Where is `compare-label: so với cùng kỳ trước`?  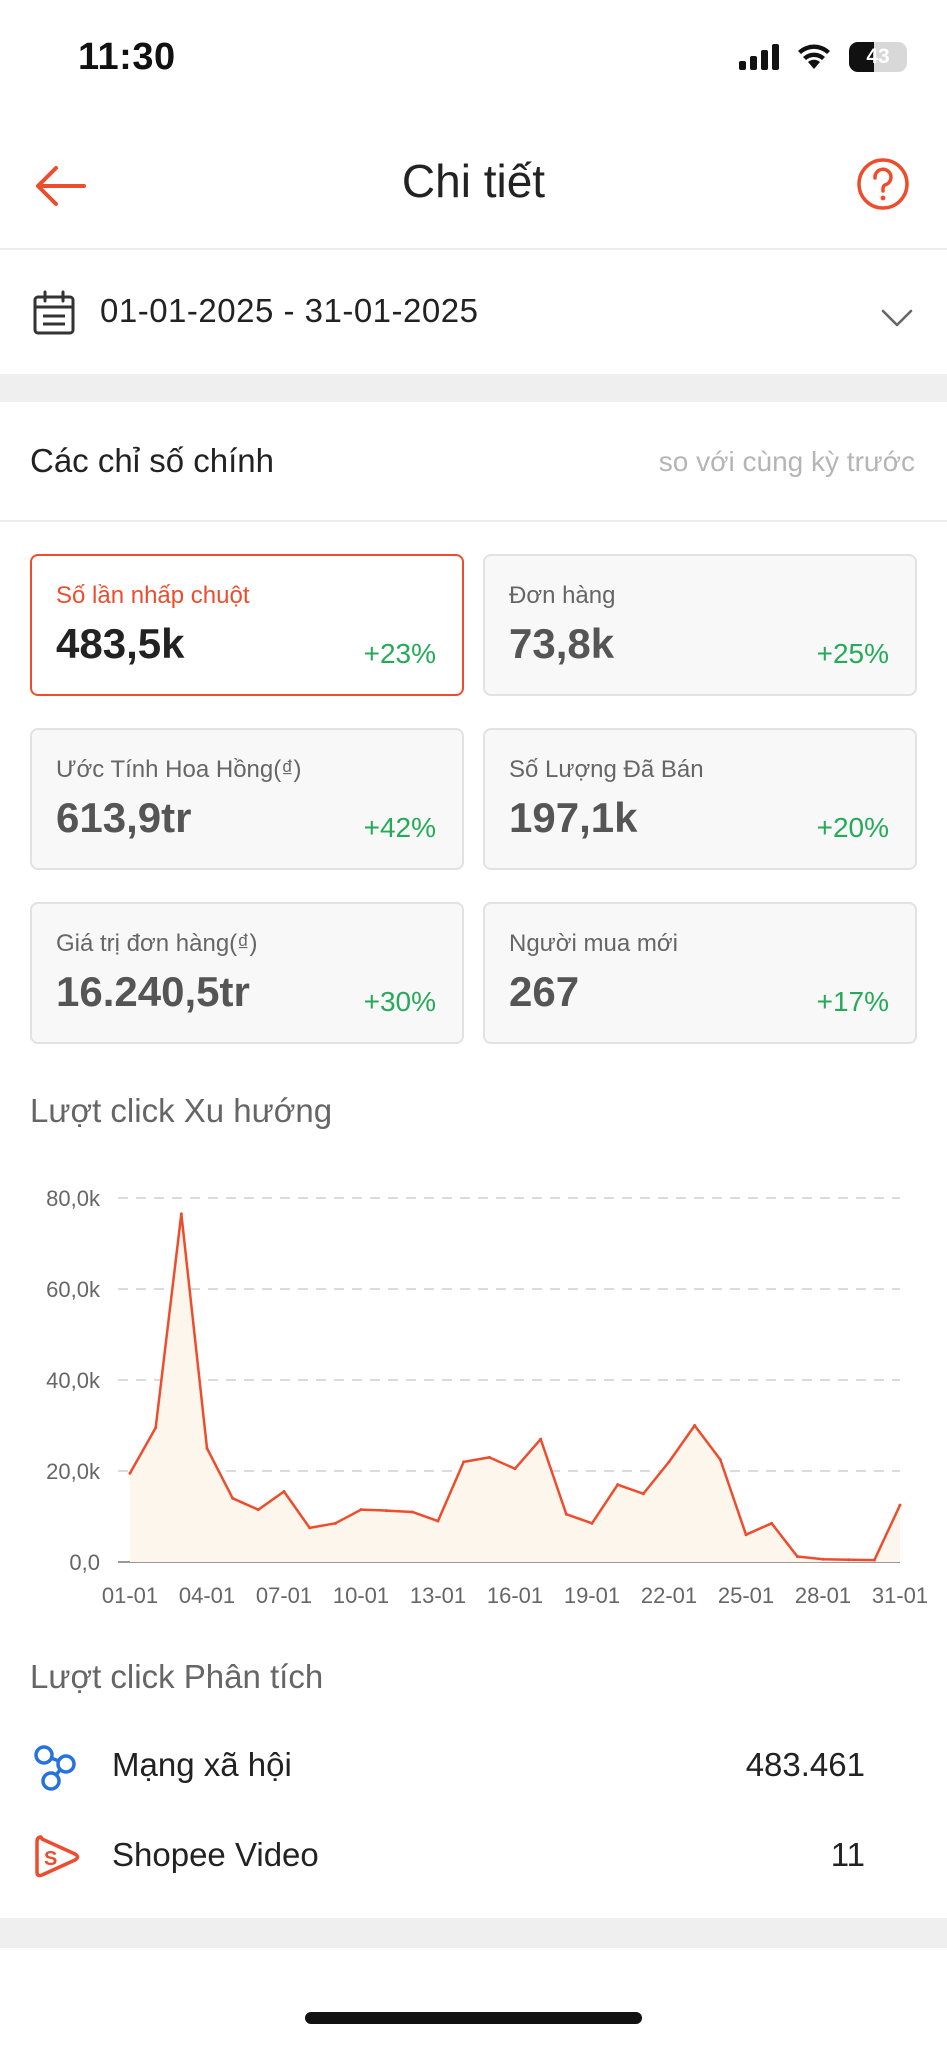 compare-label: so với cùng kỳ trước is located at coordinates (786, 461).